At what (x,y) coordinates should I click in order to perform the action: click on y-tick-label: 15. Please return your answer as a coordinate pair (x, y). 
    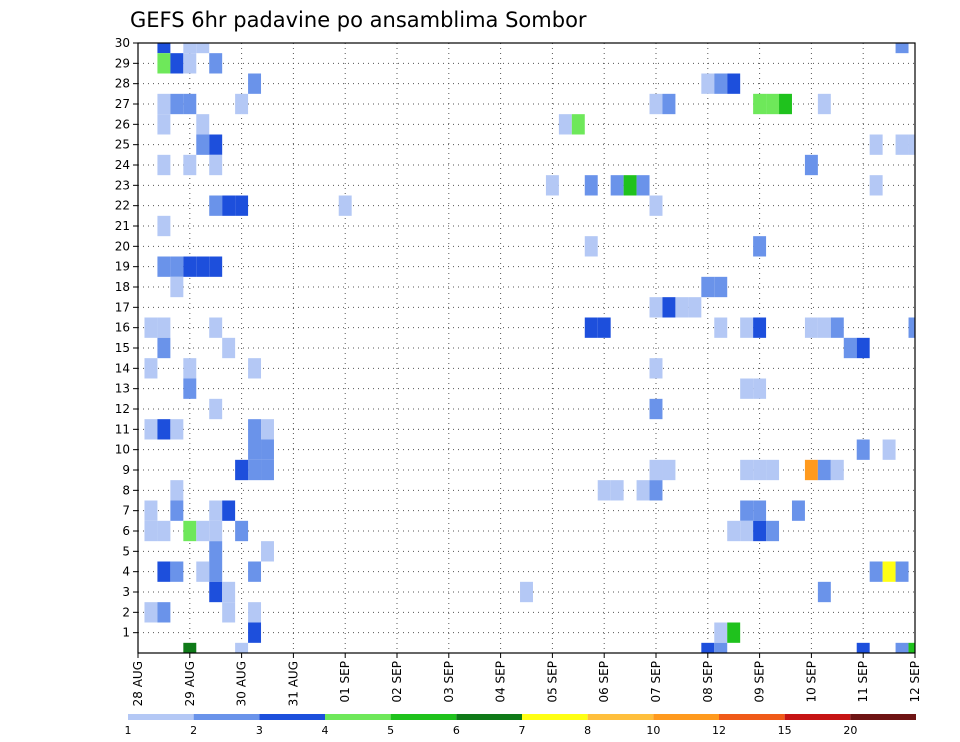
    Looking at the image, I should click on (122, 348).